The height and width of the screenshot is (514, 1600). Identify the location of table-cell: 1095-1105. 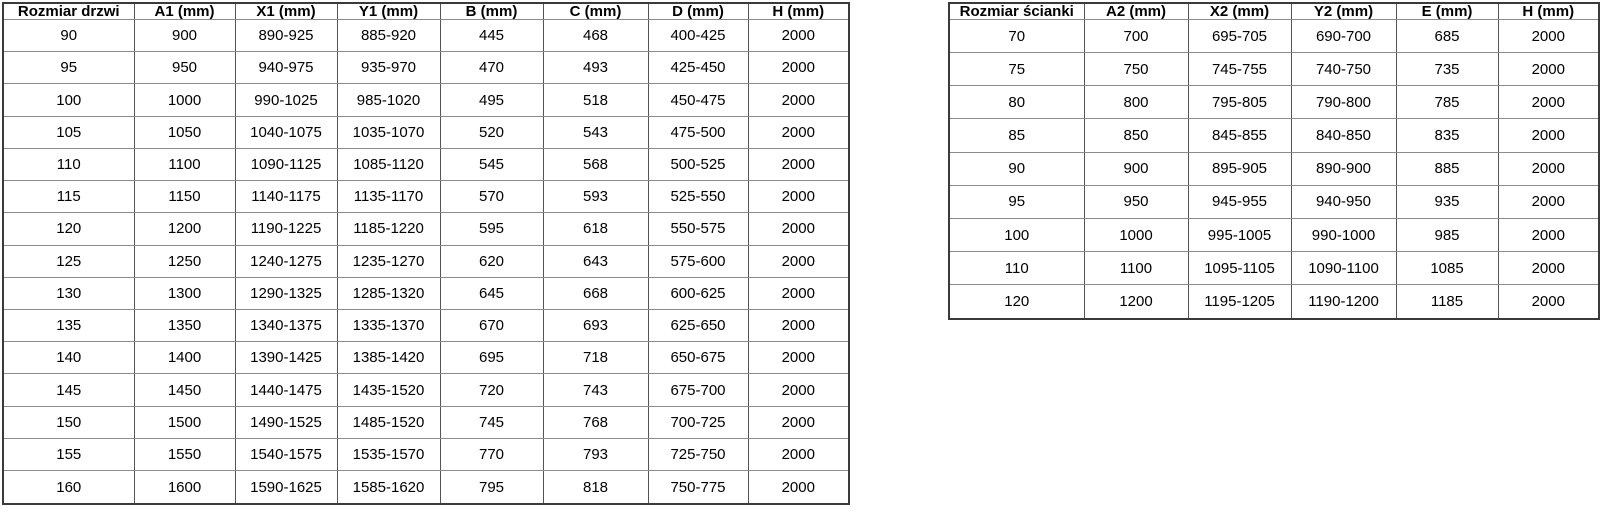
(1239, 268).